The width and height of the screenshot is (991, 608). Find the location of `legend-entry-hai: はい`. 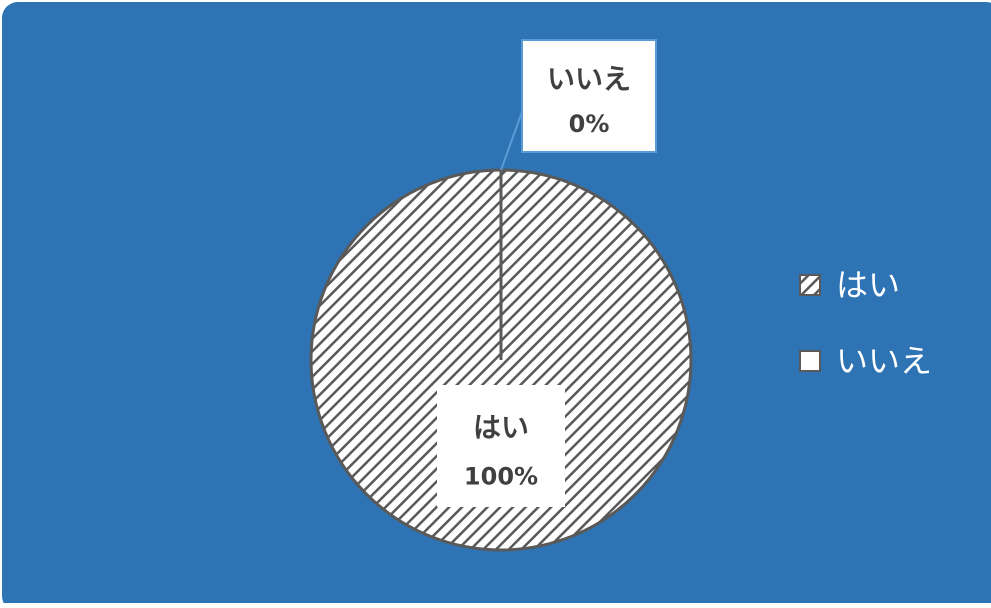

legend-entry-hai: はい is located at coordinates (849, 285).